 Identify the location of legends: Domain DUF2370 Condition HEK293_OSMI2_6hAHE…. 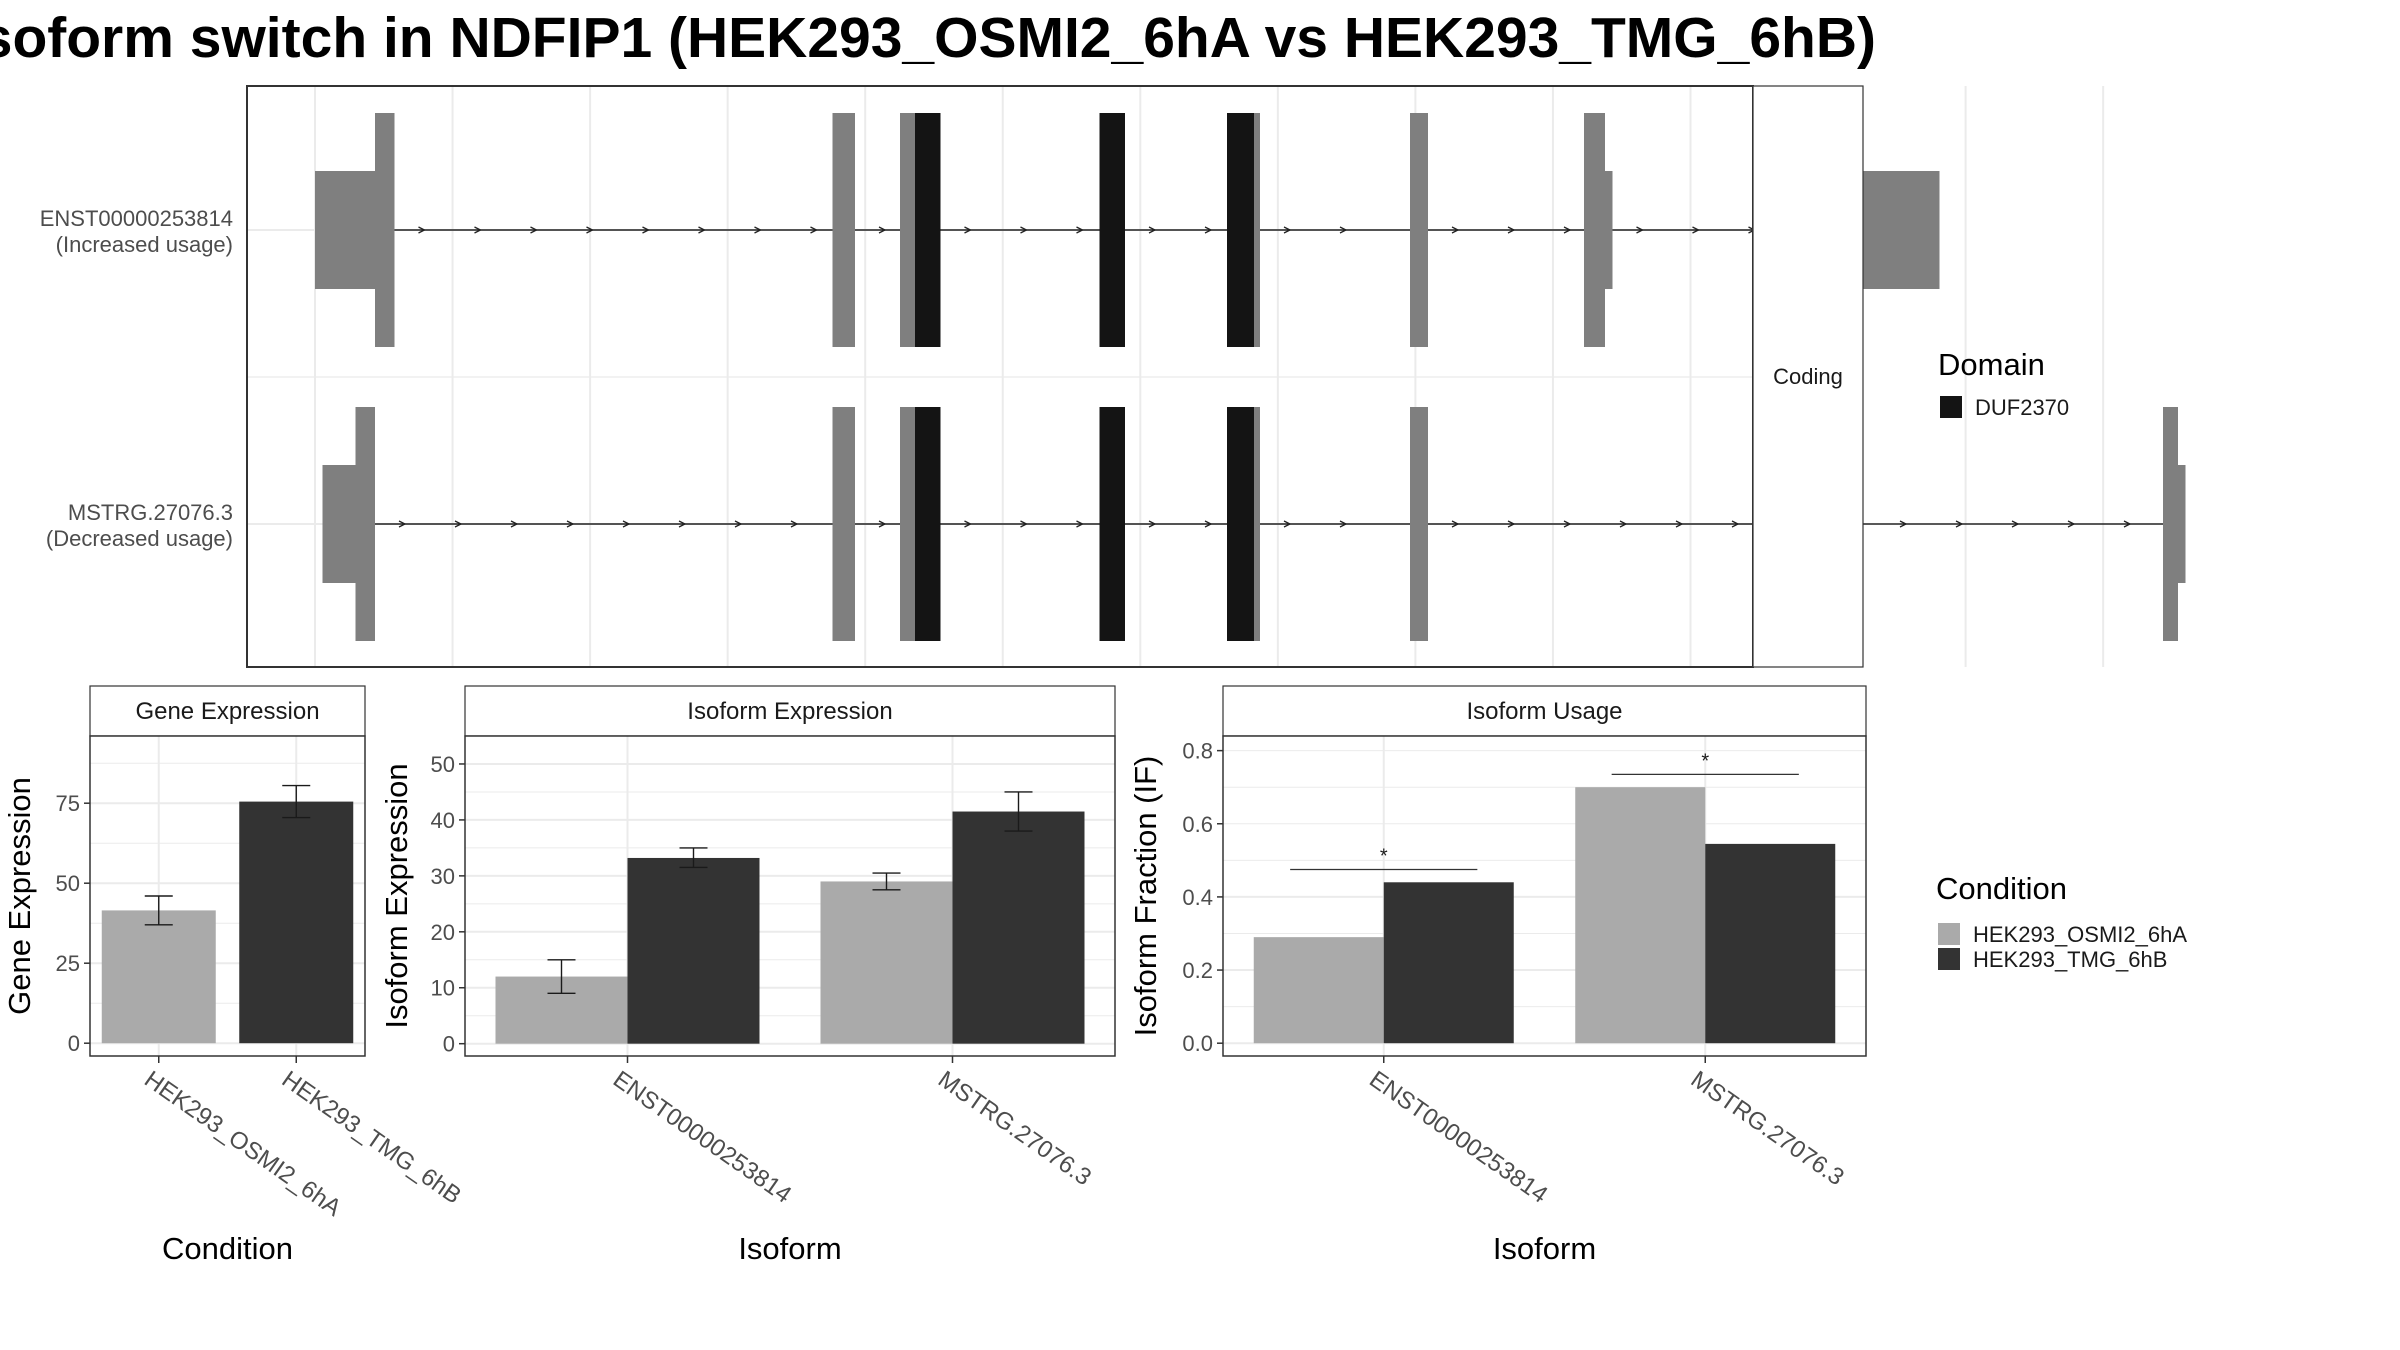
(2061, 659).